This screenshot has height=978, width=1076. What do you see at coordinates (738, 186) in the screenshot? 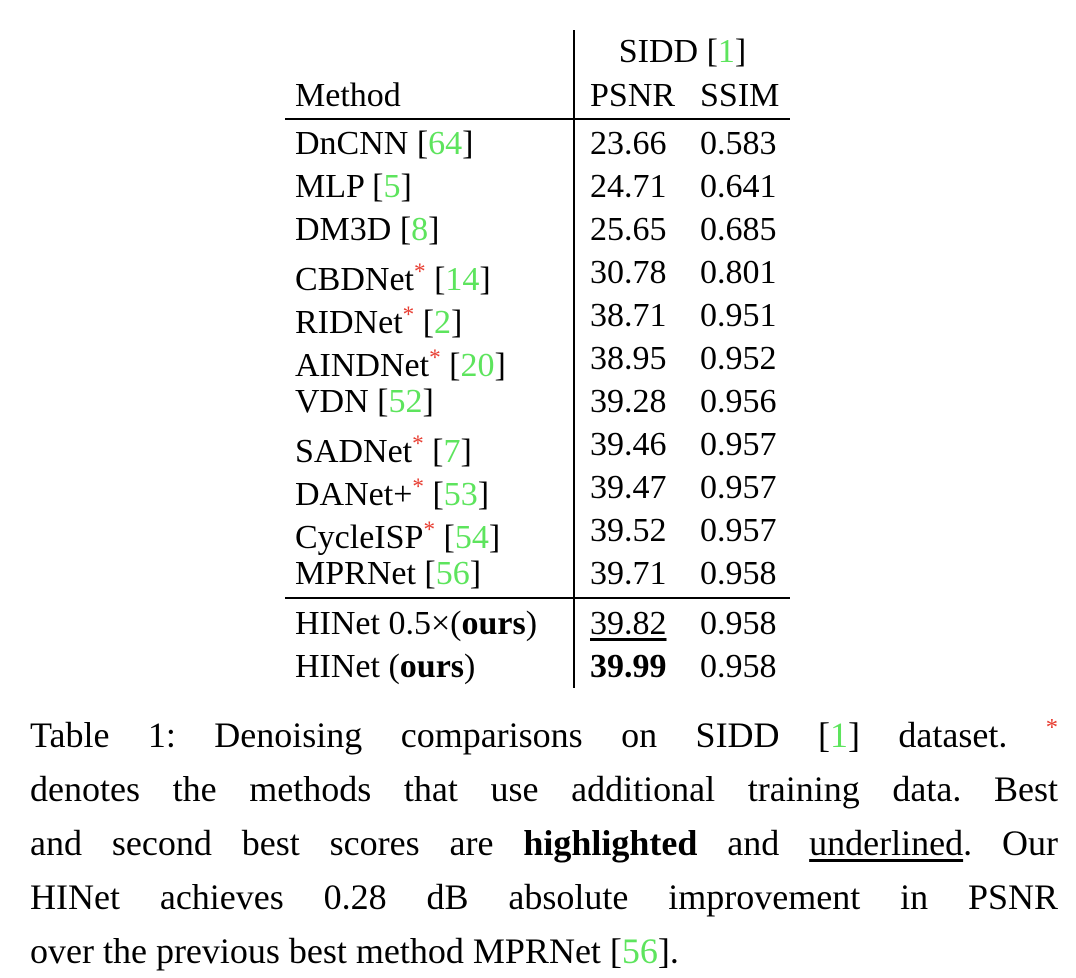
I see `ssim-value: 0.641` at bounding box center [738, 186].